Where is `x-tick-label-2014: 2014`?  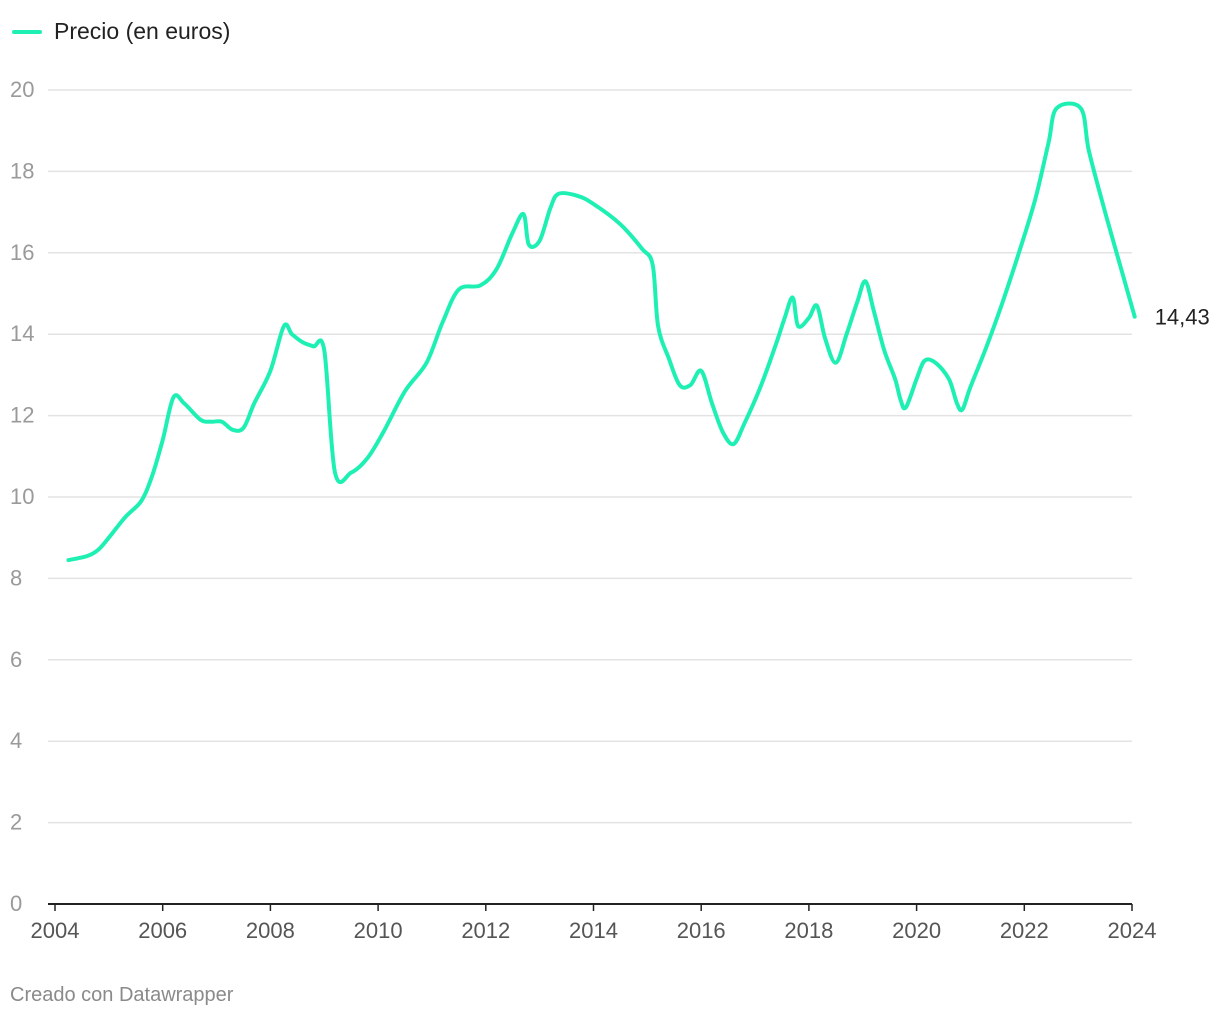 x-tick-label-2014: 2014 is located at coordinates (593, 930).